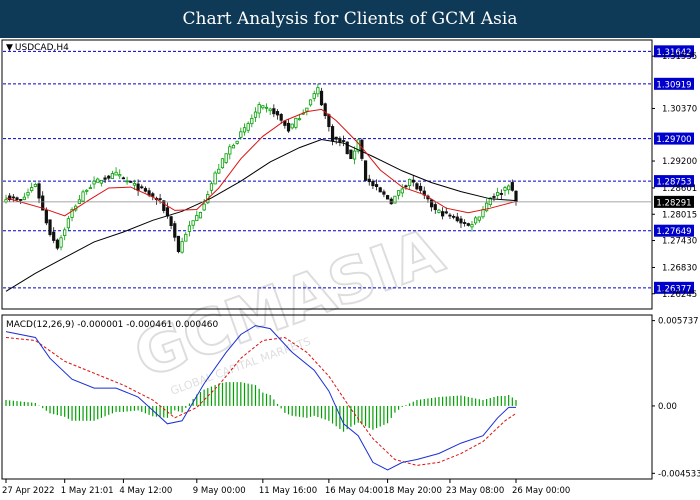 The height and width of the screenshot is (500, 700). Describe the element at coordinates (42, 48) in the screenshot. I see `symbol-text: USDCAD,H4` at that location.